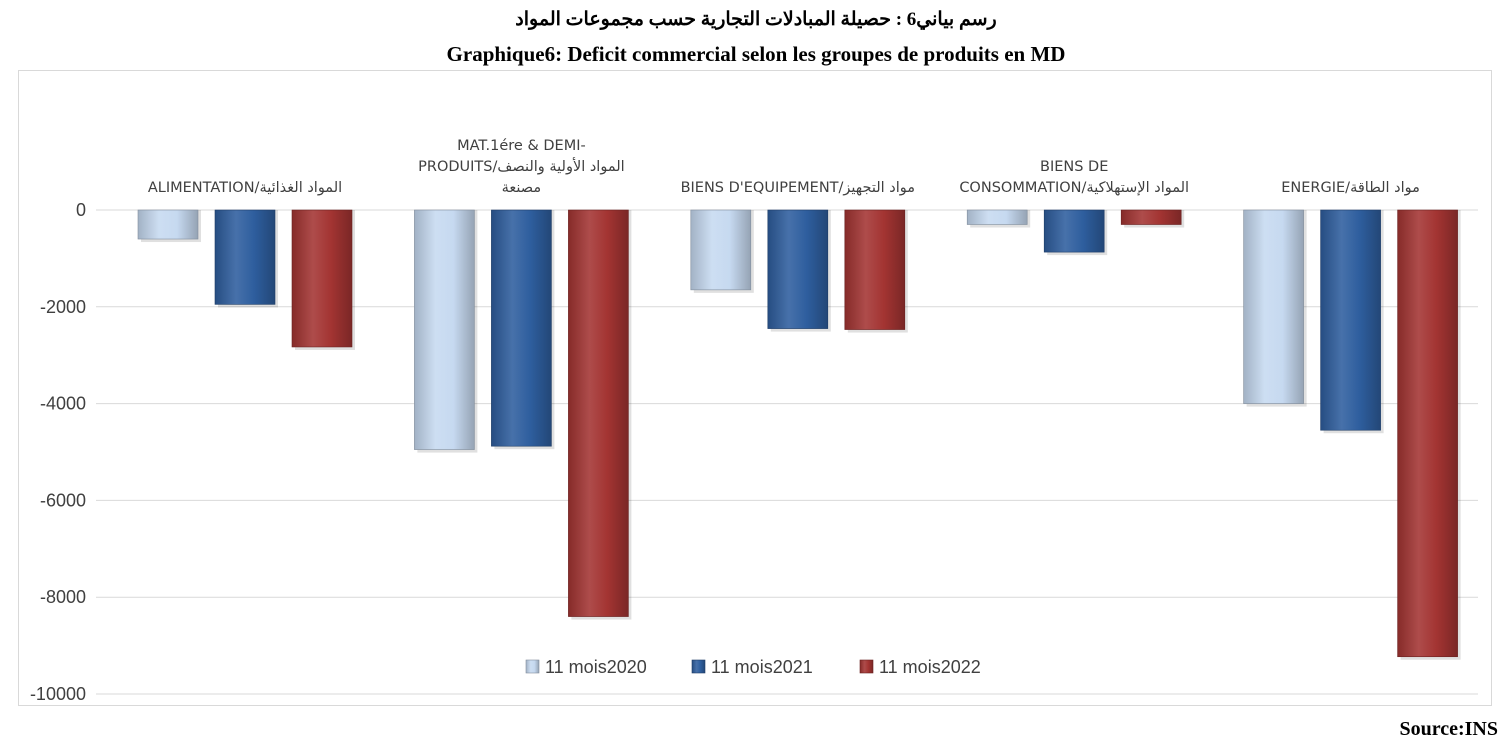 The image size is (1512, 752). What do you see at coordinates (81, 210) in the screenshot?
I see `y-tick-label: 0` at bounding box center [81, 210].